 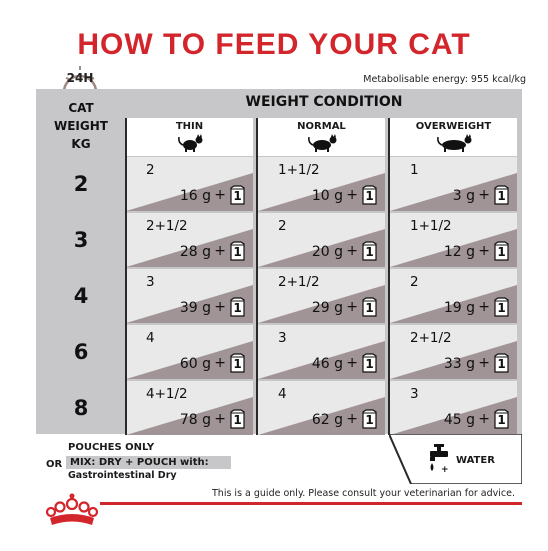 I want to click on feeding-cell: 2+1/2 28 g +1, so click(x=189, y=240).